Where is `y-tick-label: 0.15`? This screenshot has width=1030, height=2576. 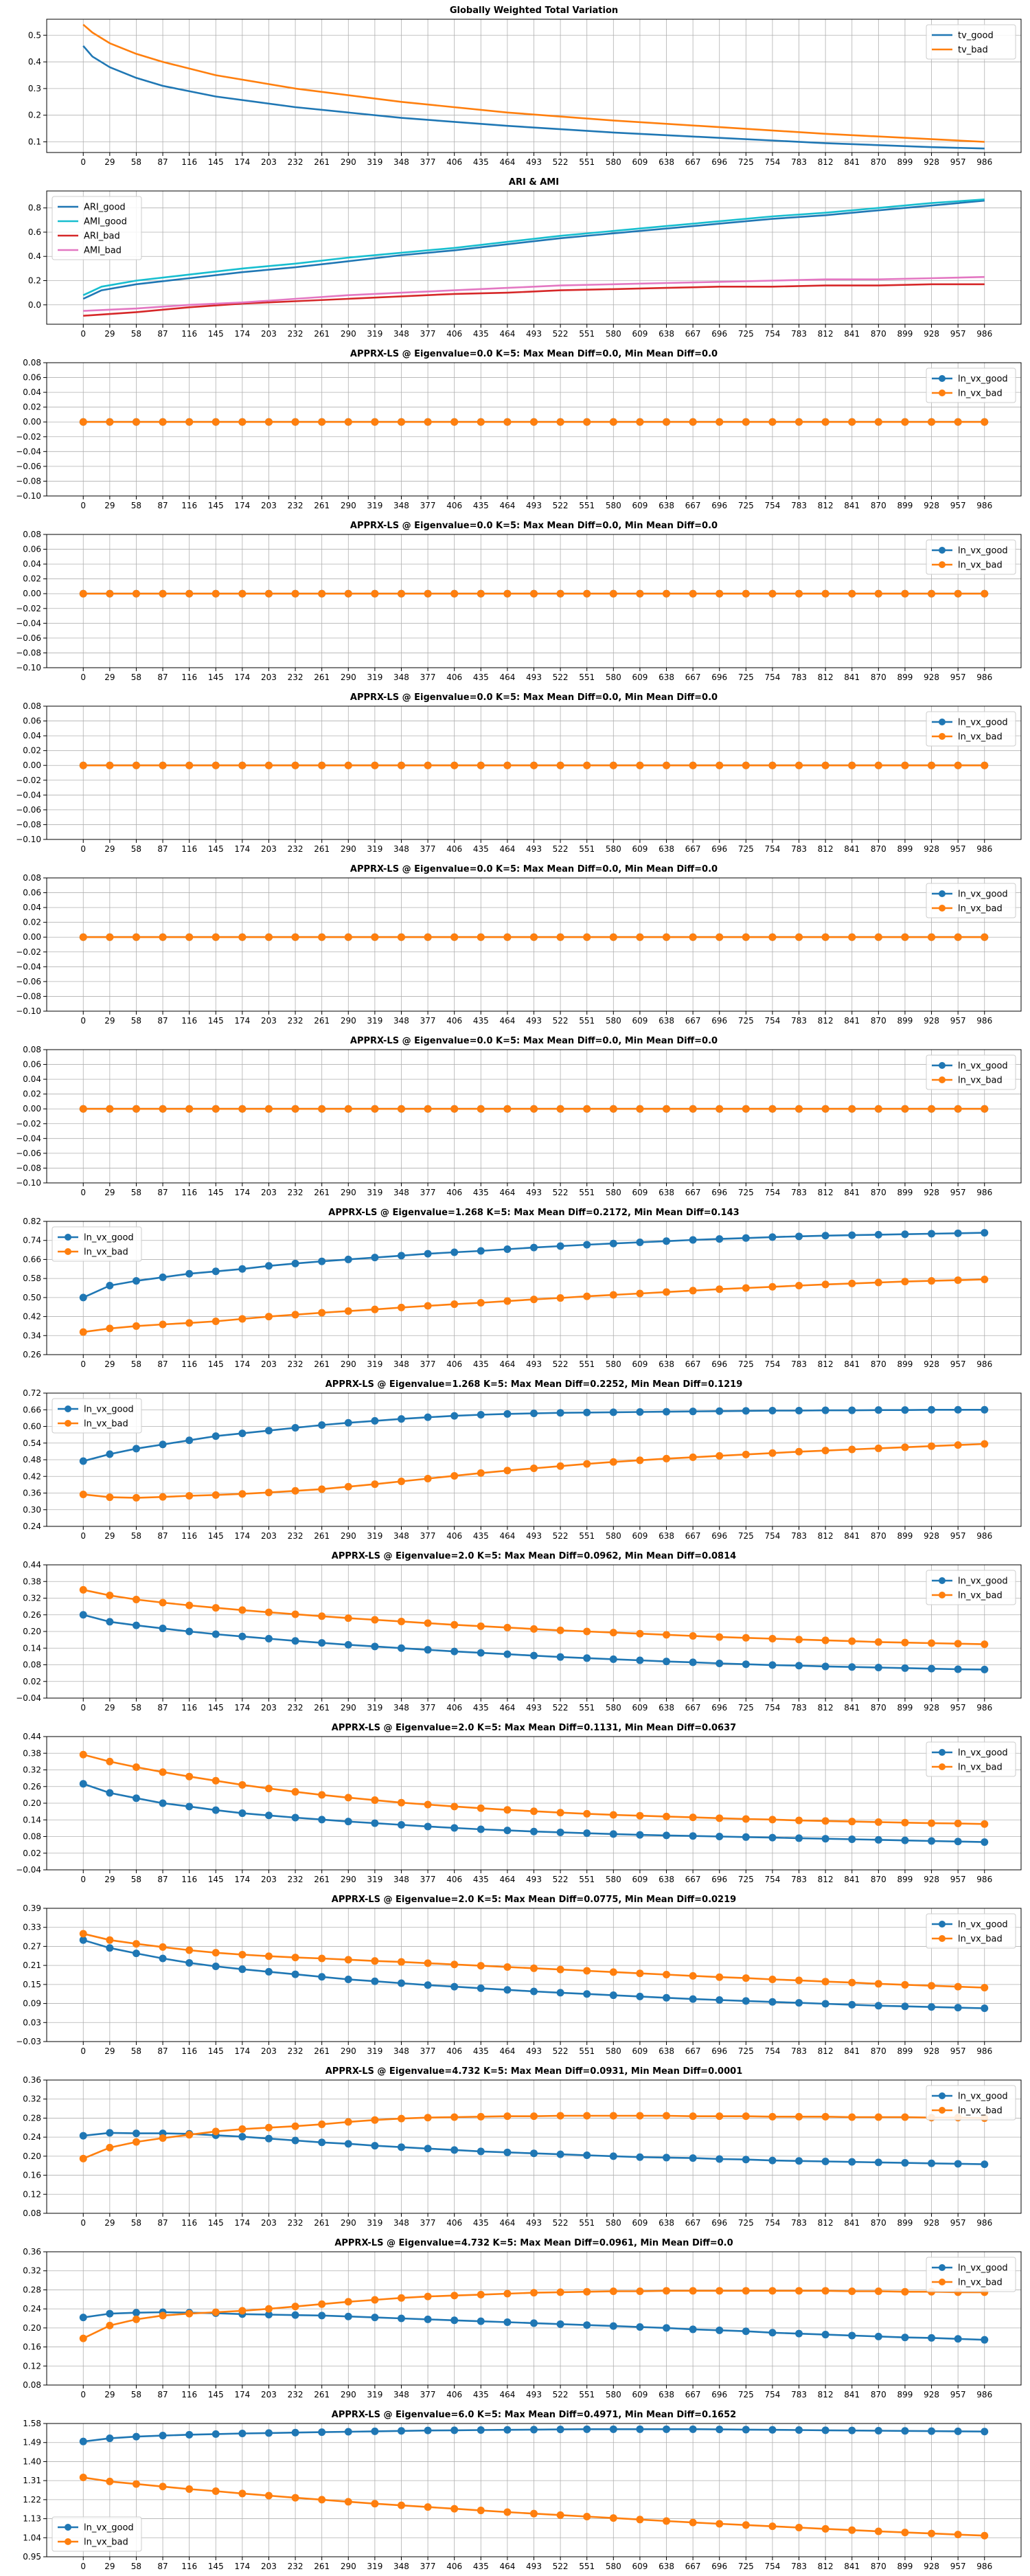 y-tick-label: 0.15 is located at coordinates (32, 1984).